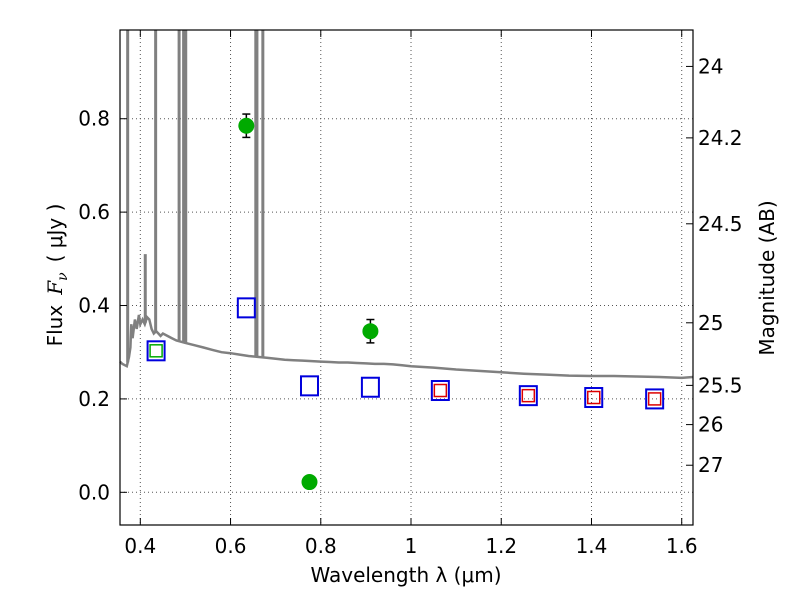 The width and height of the screenshot is (800, 600). What do you see at coordinates (94, 119) in the screenshot?
I see `y-tick-label: 0.8` at bounding box center [94, 119].